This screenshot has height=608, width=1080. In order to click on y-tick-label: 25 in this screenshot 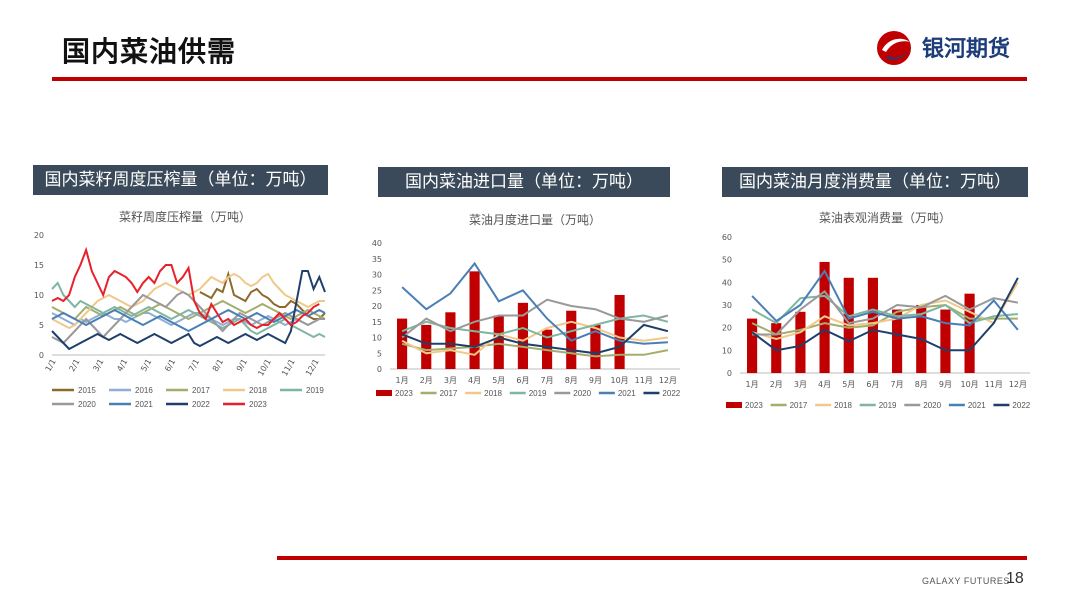, I will do `click(377, 290)`.